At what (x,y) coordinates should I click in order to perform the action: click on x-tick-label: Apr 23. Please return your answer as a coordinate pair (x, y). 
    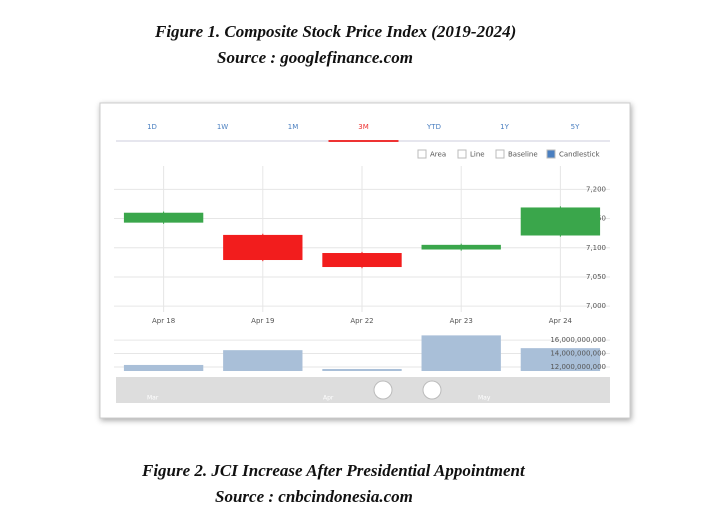
    Looking at the image, I should click on (461, 321).